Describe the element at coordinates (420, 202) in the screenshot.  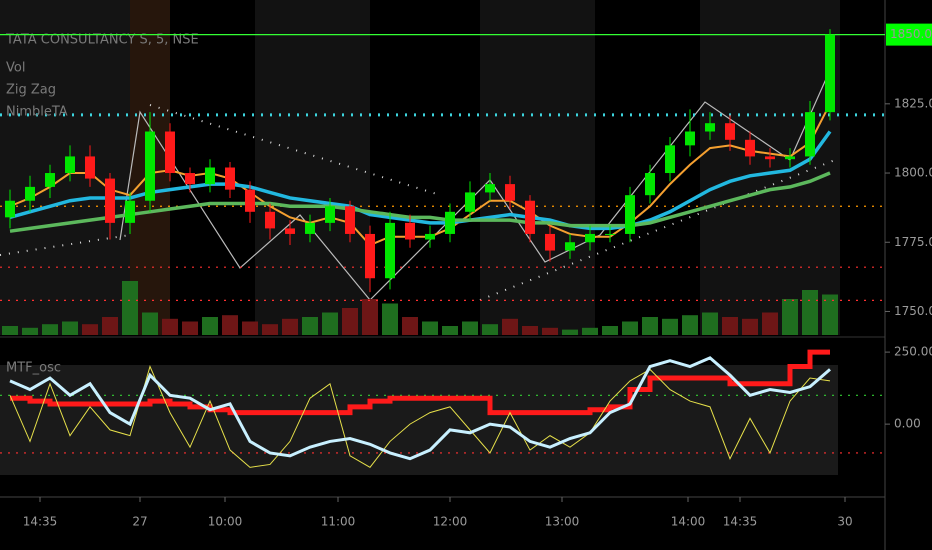
I see `moving-average` at that location.